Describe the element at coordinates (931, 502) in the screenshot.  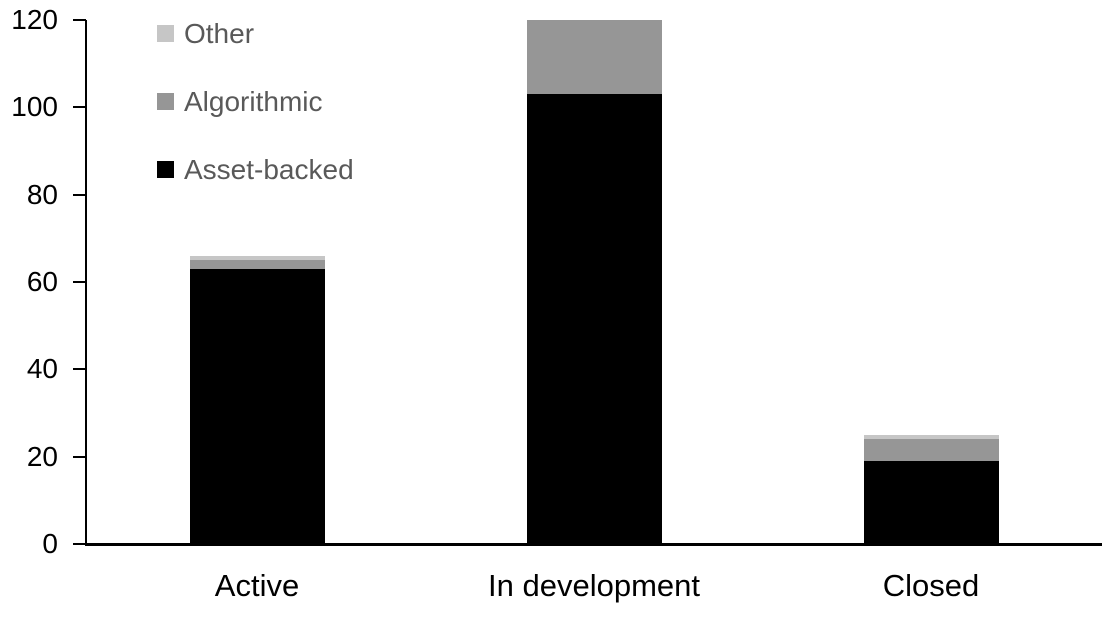
I see `bar-segment-closed-asset-backed` at that location.